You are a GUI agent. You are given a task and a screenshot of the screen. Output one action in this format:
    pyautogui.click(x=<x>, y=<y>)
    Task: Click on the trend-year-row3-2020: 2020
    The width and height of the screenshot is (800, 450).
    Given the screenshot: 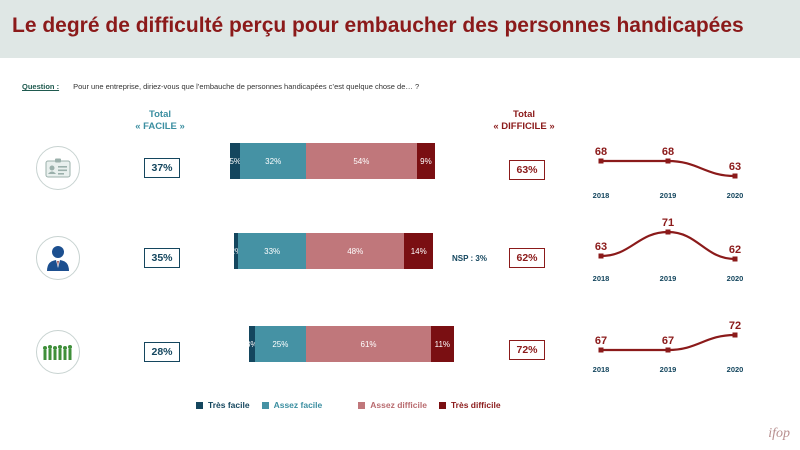 What is the action you would take?
    pyautogui.click(x=735, y=369)
    